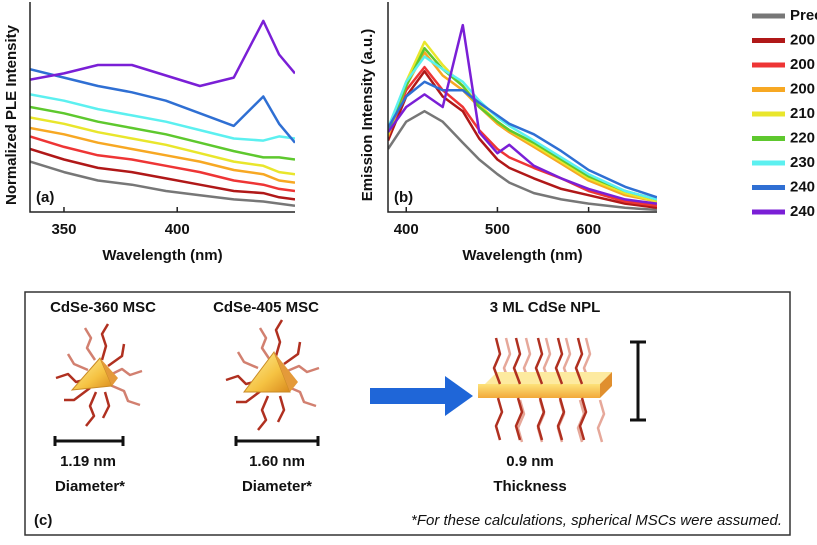 Image resolution: width=817 pixels, height=545 pixels. I want to click on msc405-title: CdSe-405 MSC, so click(266, 307).